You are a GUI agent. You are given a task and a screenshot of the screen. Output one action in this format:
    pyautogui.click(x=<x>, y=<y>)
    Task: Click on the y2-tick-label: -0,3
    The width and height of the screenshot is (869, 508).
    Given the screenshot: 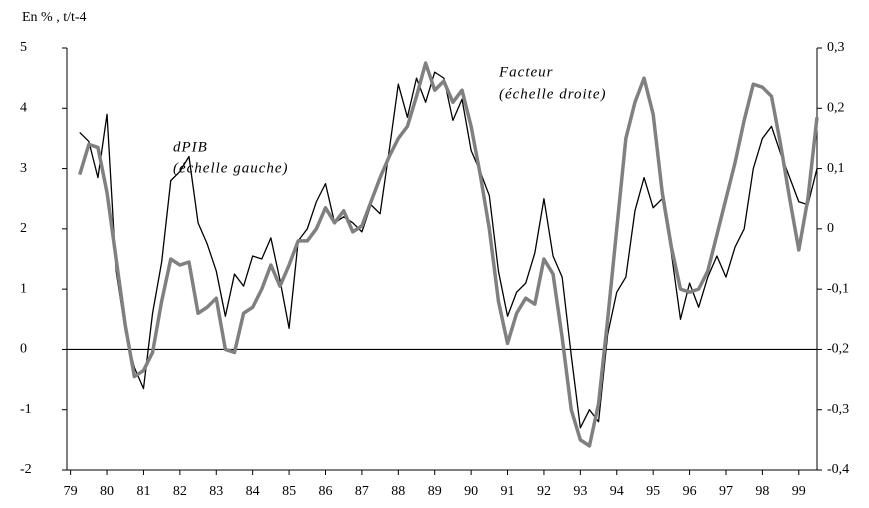 What is the action you would take?
    pyautogui.click(x=838, y=409)
    